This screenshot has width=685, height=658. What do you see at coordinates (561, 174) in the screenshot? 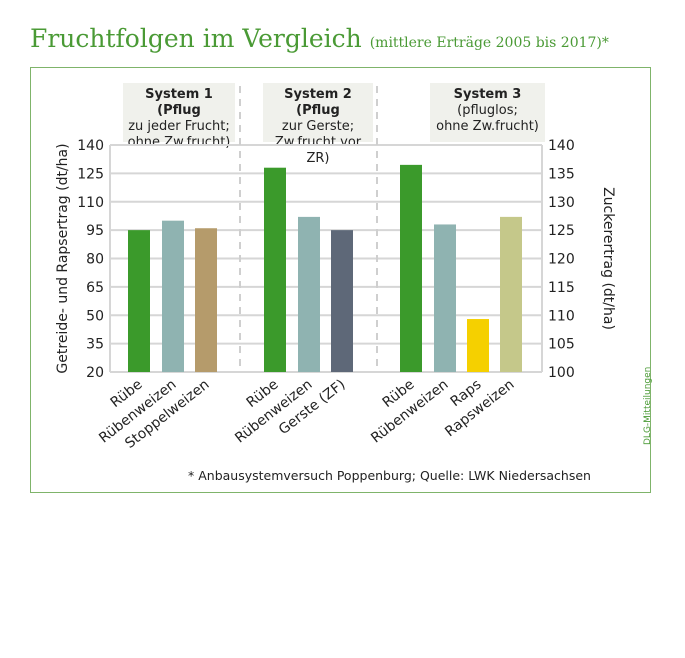
I see `y2-tick-label: 135` at bounding box center [561, 174].